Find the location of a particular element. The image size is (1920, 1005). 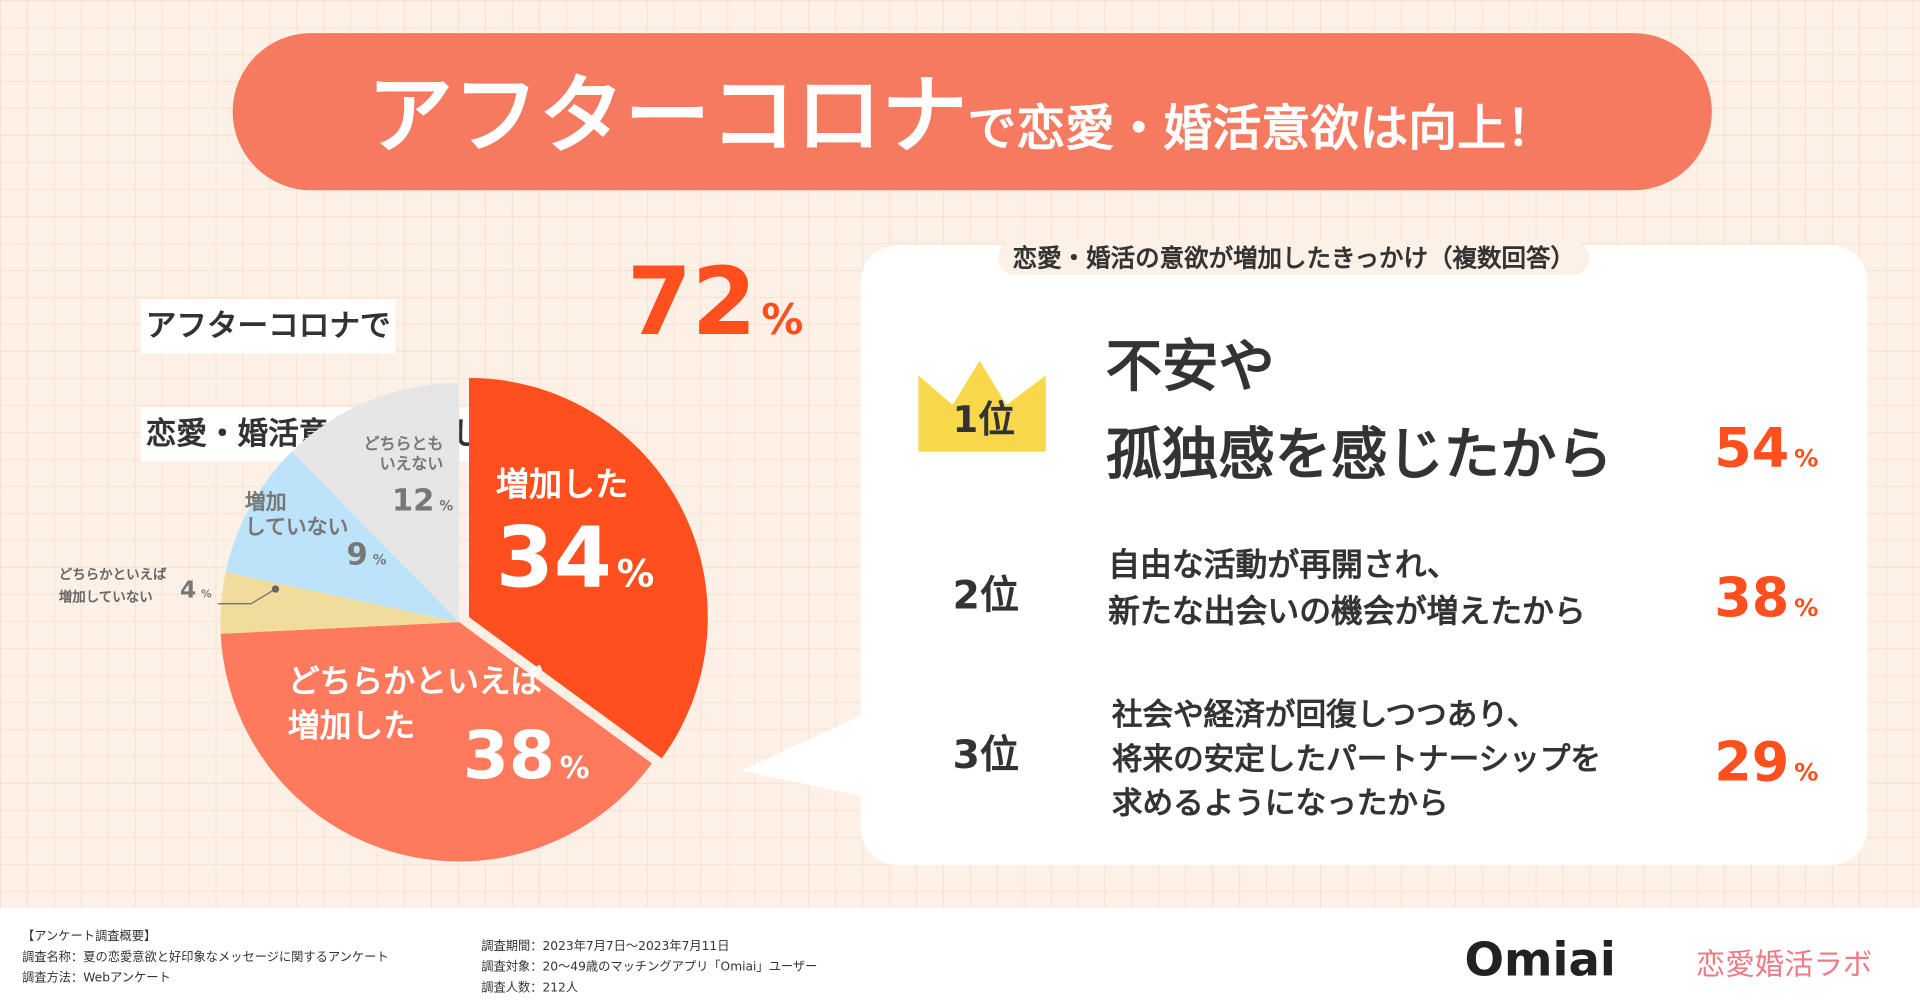

slice-value: 9% is located at coordinates (367, 554).